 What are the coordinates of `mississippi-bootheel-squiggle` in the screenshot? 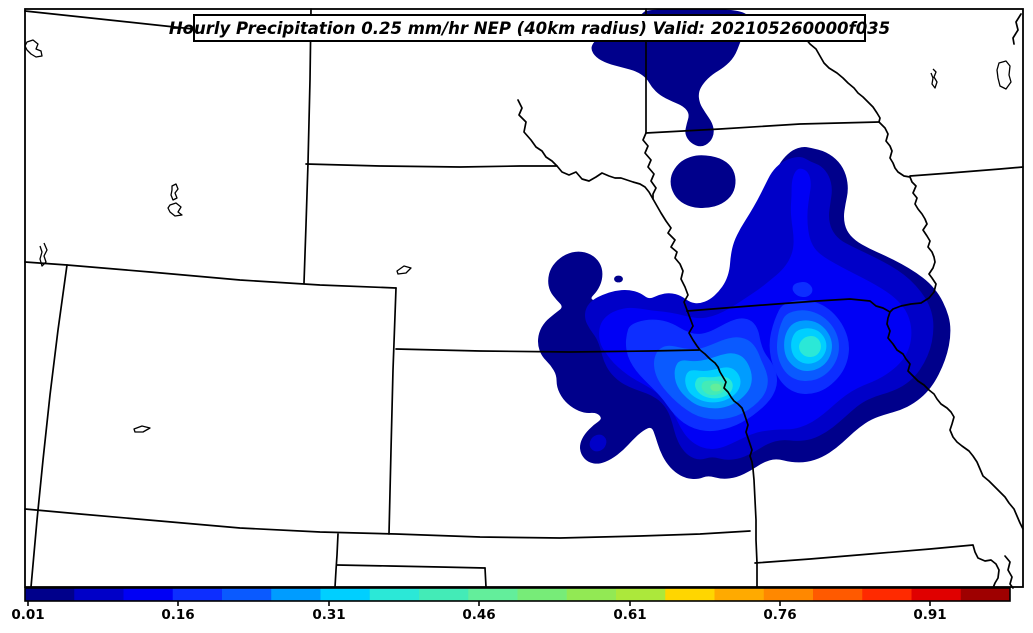 It's located at (1009, 572).